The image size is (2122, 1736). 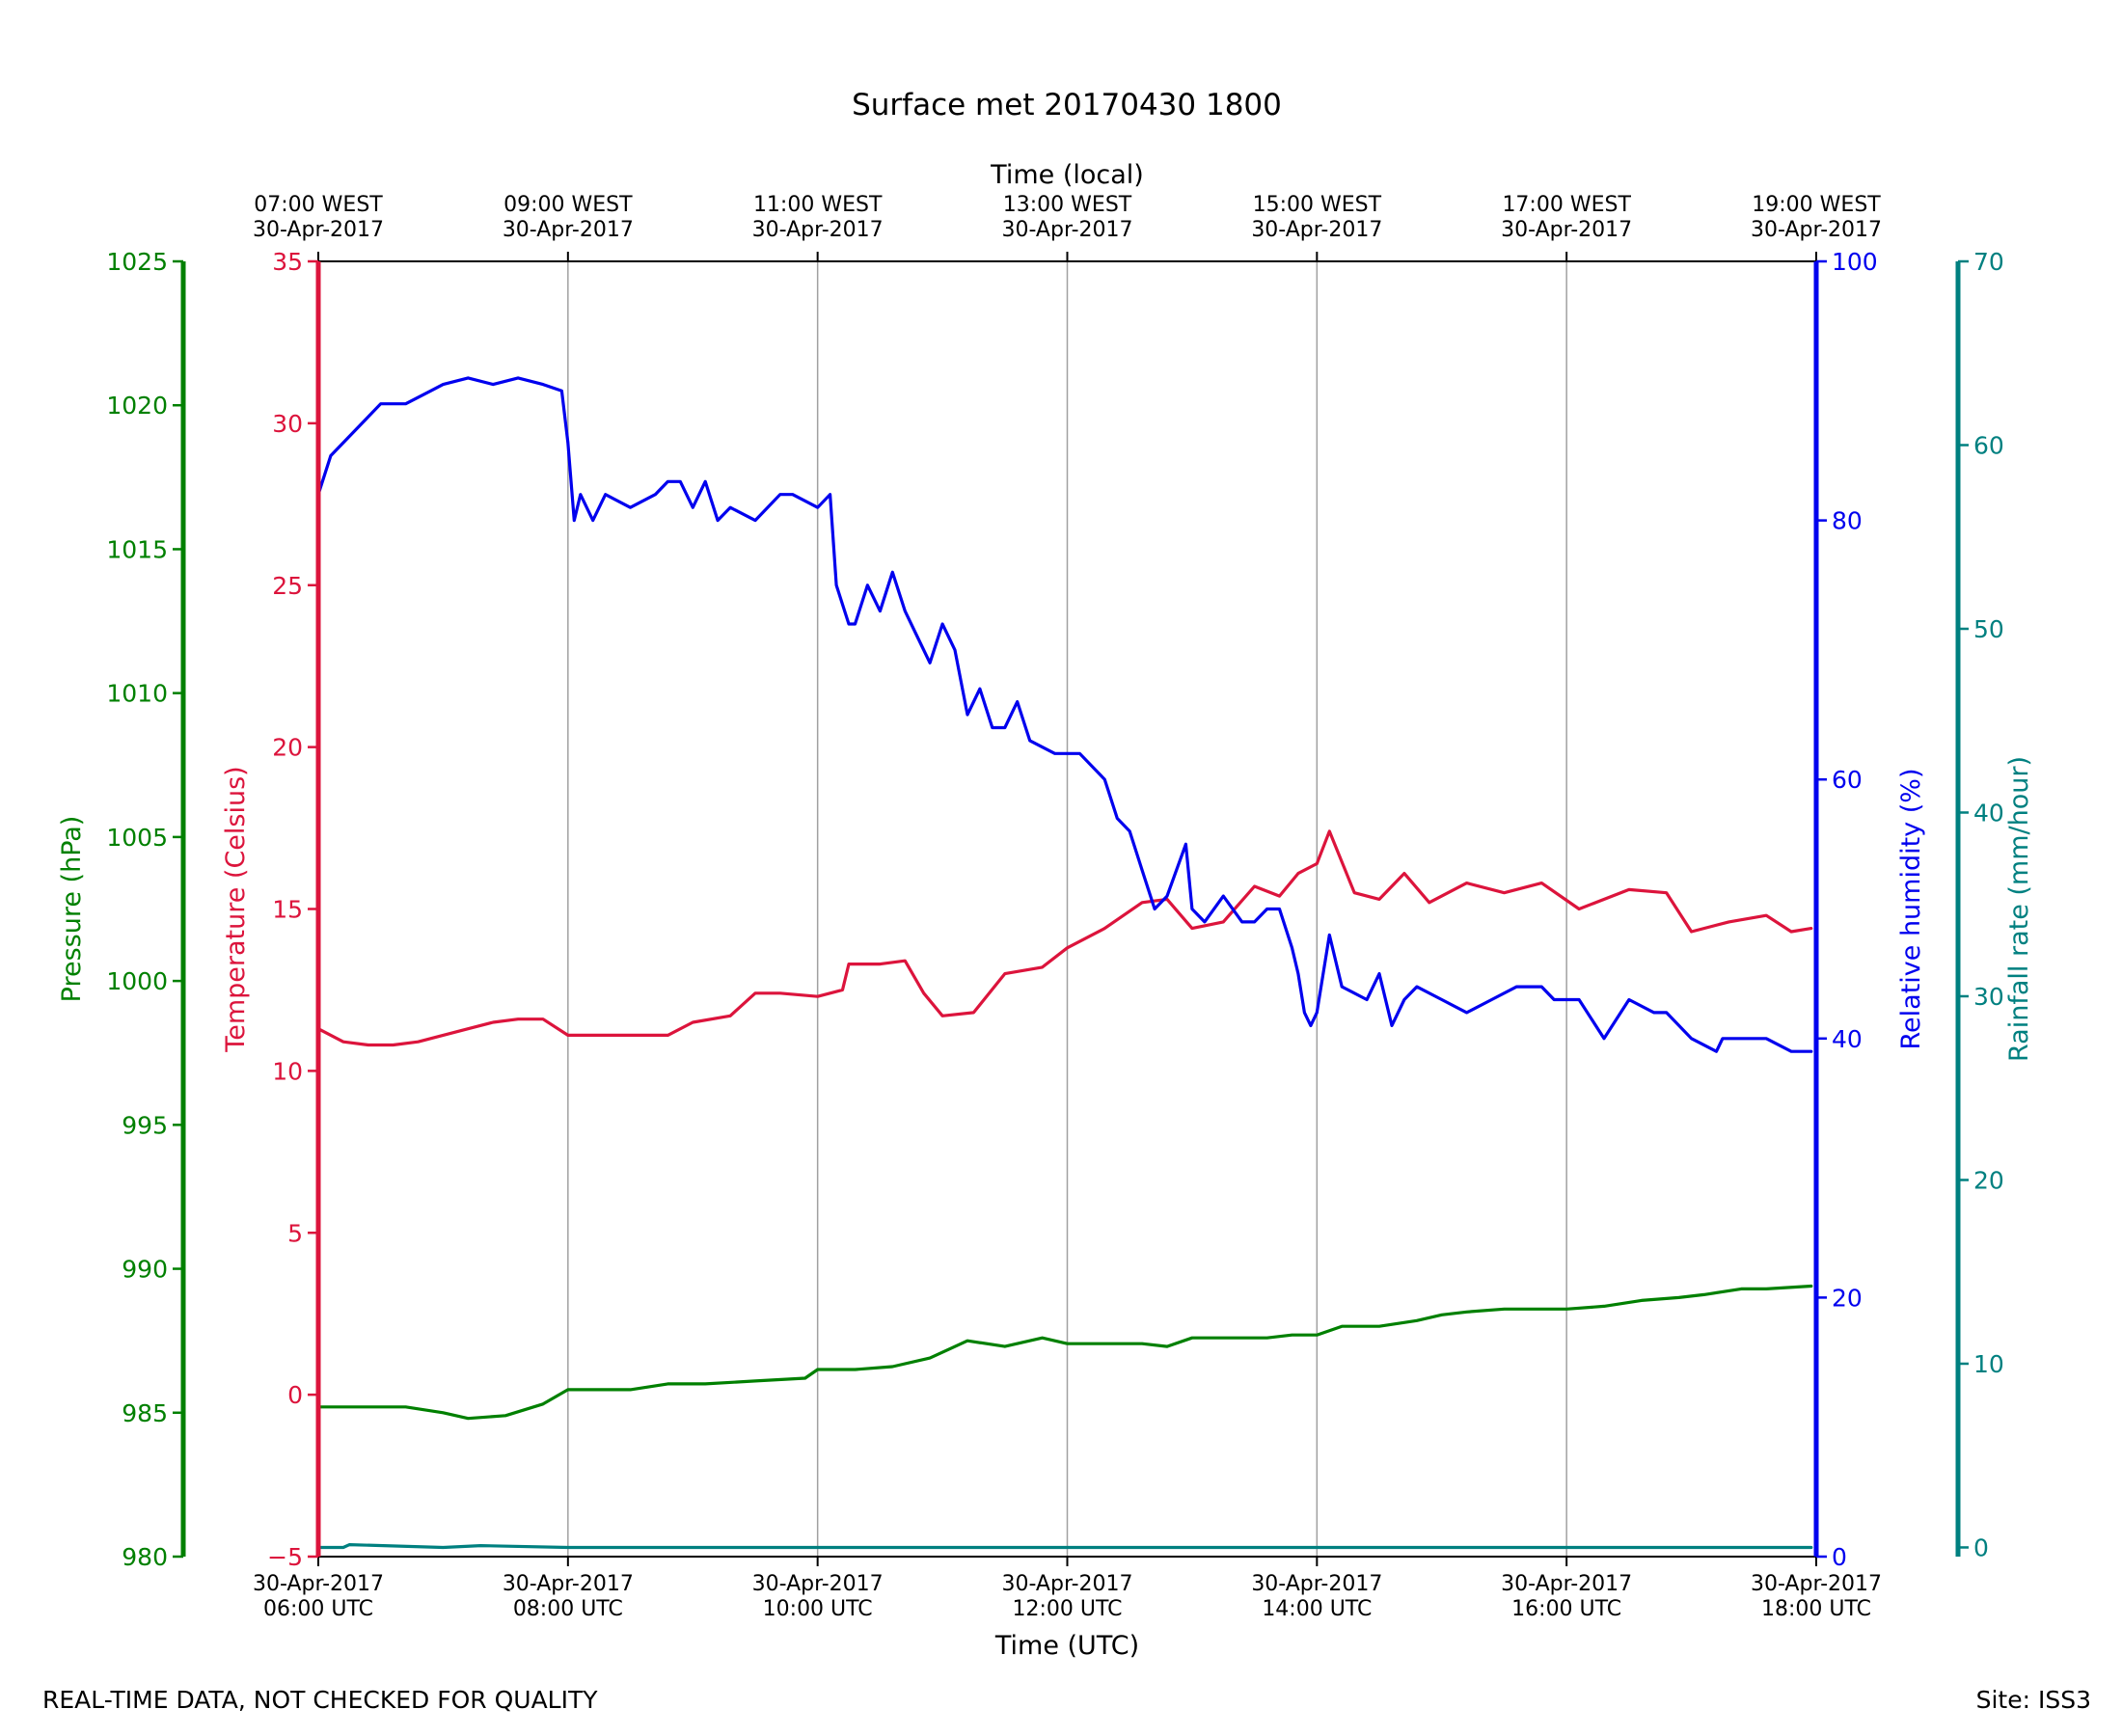 I want to click on x2-tick-label: 11:00 WEST, so click(x=818, y=205).